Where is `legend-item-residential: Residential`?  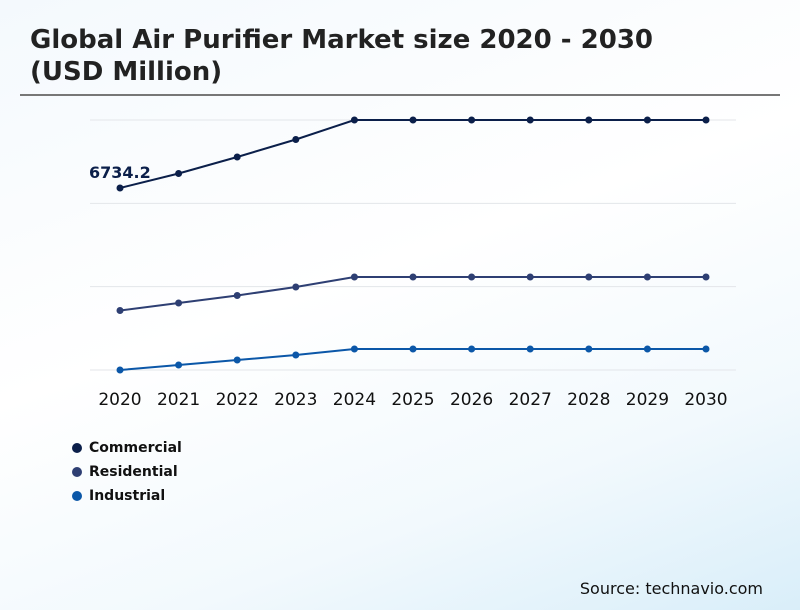 legend-item-residential: Residential is located at coordinates (127, 472).